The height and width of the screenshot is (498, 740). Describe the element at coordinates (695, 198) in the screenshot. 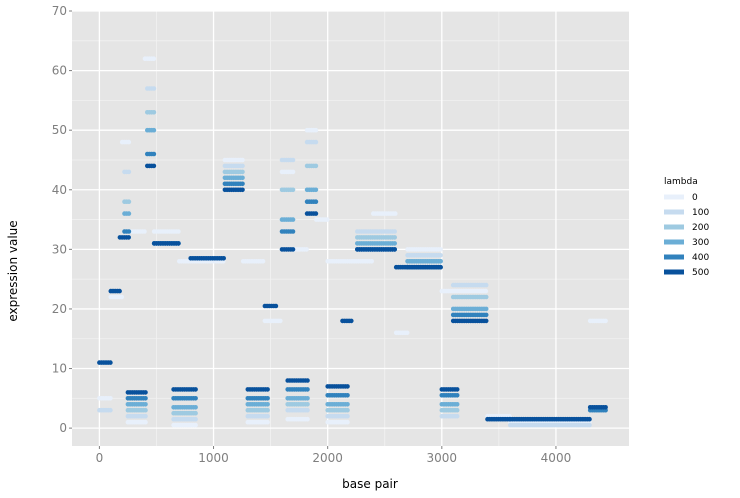

I see `legend-label: 0` at that location.